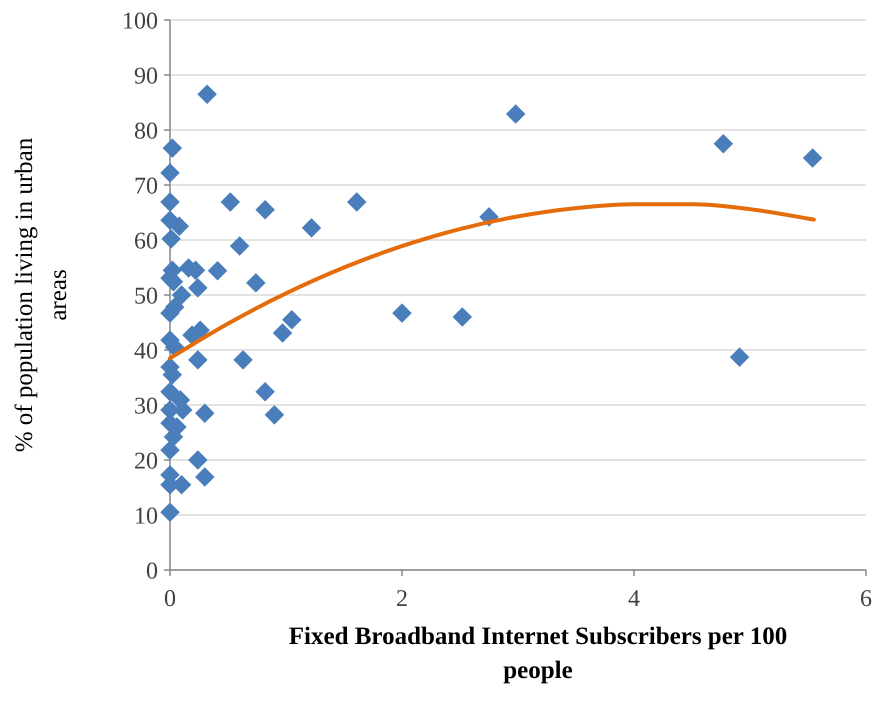  I want to click on y-tick-label: 10, so click(146, 516).